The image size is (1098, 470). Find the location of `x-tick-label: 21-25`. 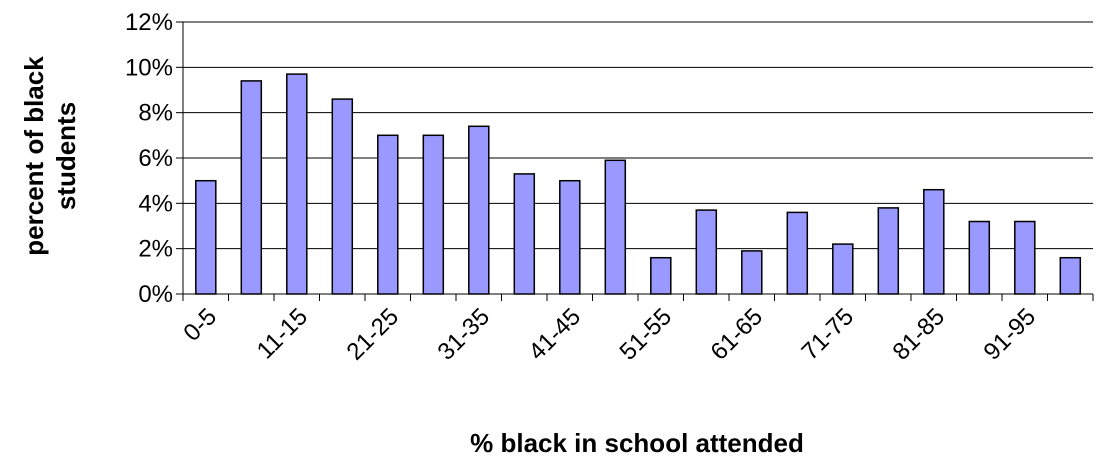

x-tick-label: 21-25 is located at coordinates (373, 334).